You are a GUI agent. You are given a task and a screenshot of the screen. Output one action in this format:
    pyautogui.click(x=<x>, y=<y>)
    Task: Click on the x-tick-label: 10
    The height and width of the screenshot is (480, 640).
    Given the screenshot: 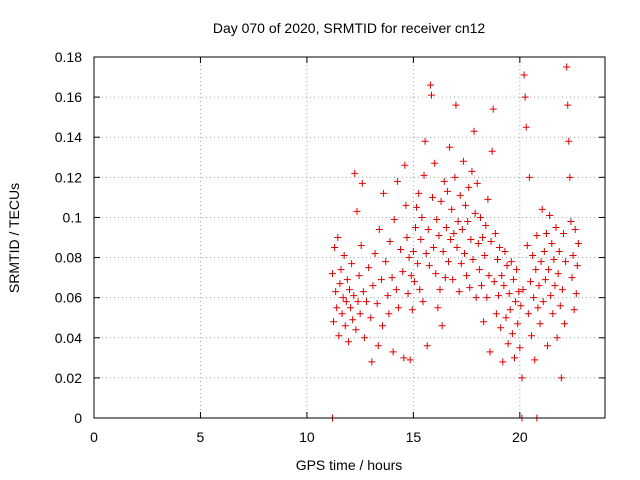 What is the action you would take?
    pyautogui.click(x=307, y=437)
    